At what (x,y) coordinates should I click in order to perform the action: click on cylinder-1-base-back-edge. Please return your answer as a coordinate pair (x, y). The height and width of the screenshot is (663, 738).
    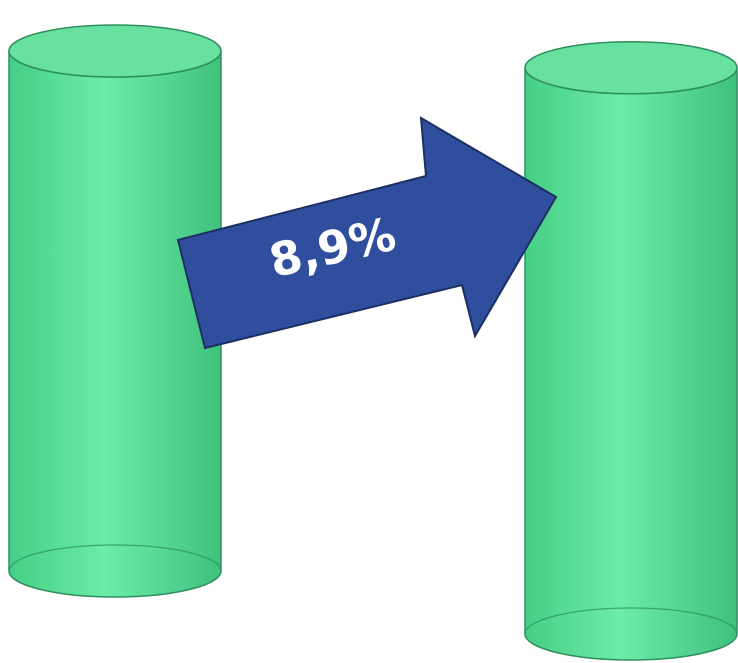
    Looking at the image, I should click on (115, 558).